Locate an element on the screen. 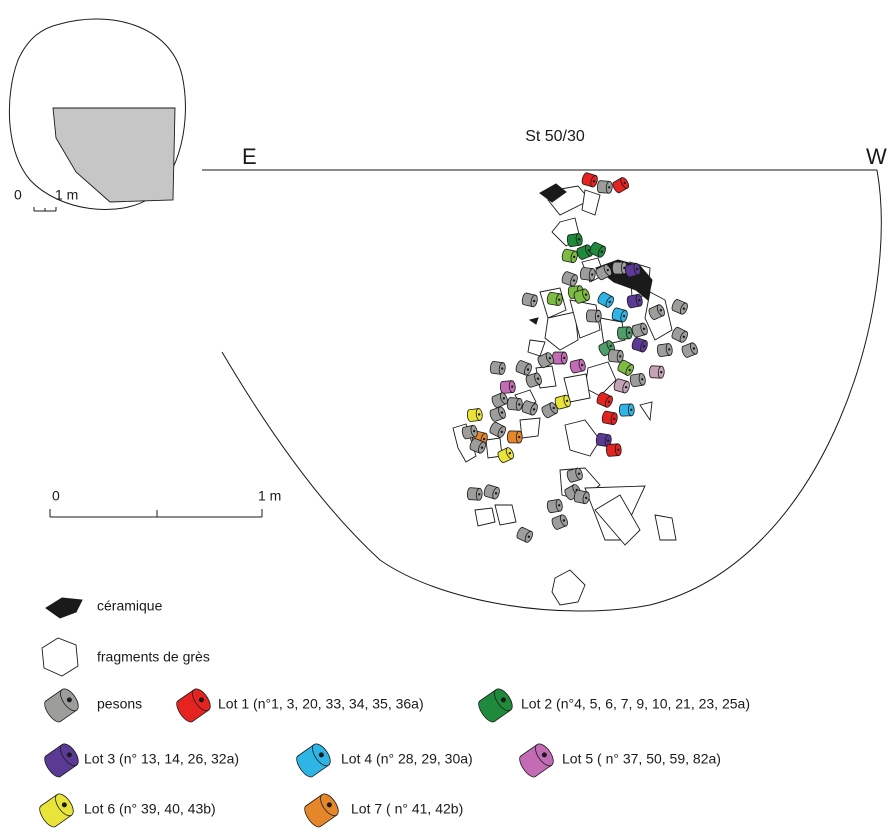 This screenshot has height=829, width=893. legend-label: Lot 3 (n° 13, 14, 26, 32a) is located at coordinates (161, 759).